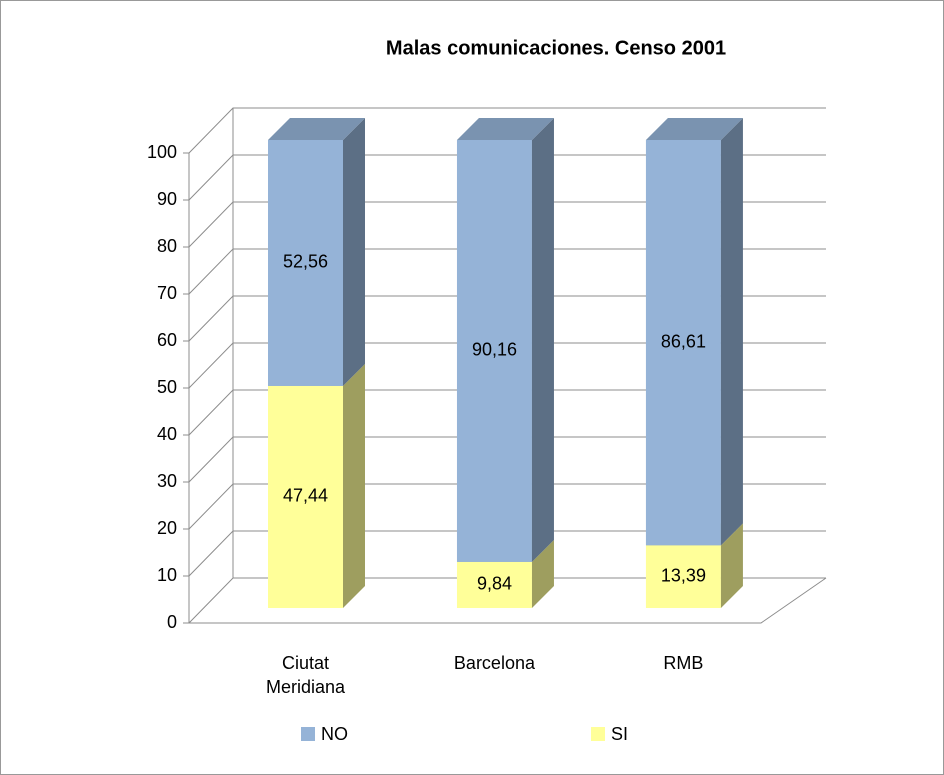  I want to click on chart-title: Malas comunicaciones. Censo 2001, so click(556, 48).